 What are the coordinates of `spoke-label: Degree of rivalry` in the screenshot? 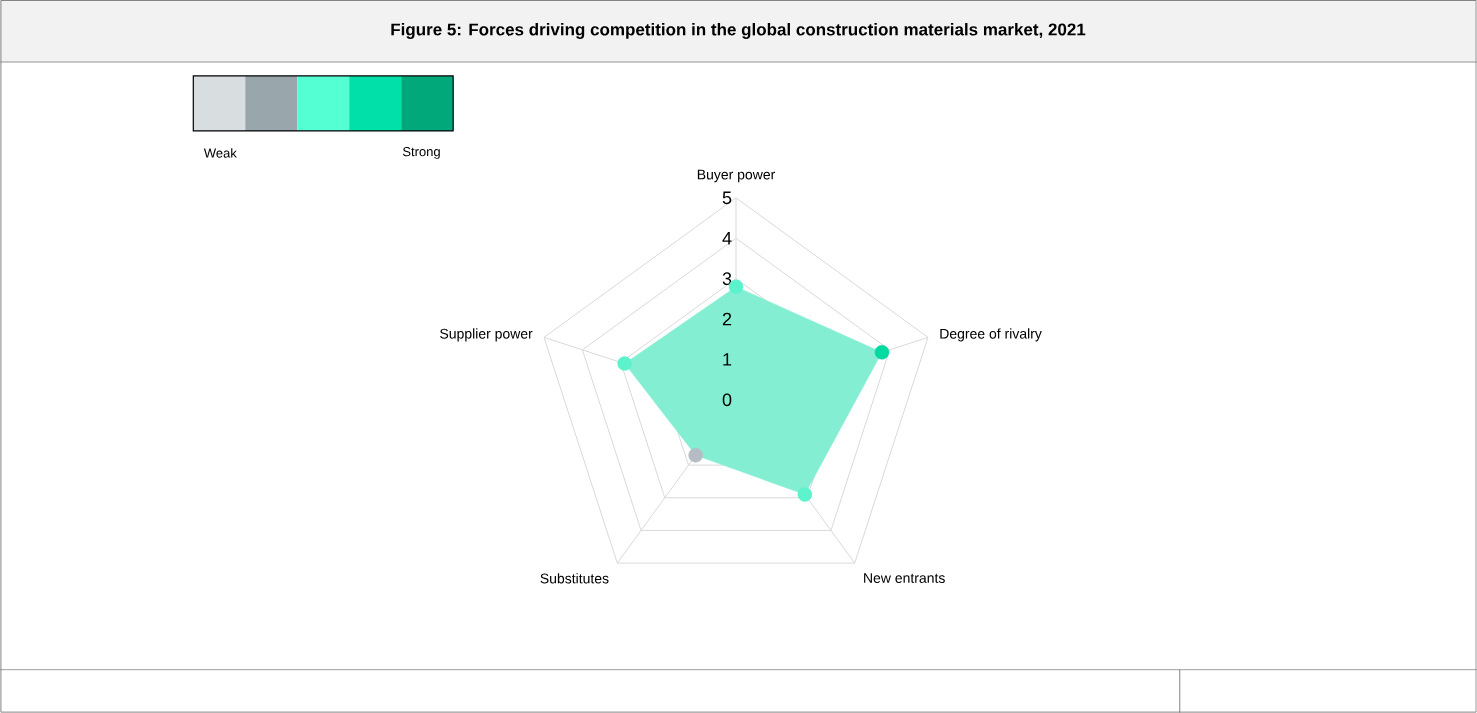 It's located at (991, 335).